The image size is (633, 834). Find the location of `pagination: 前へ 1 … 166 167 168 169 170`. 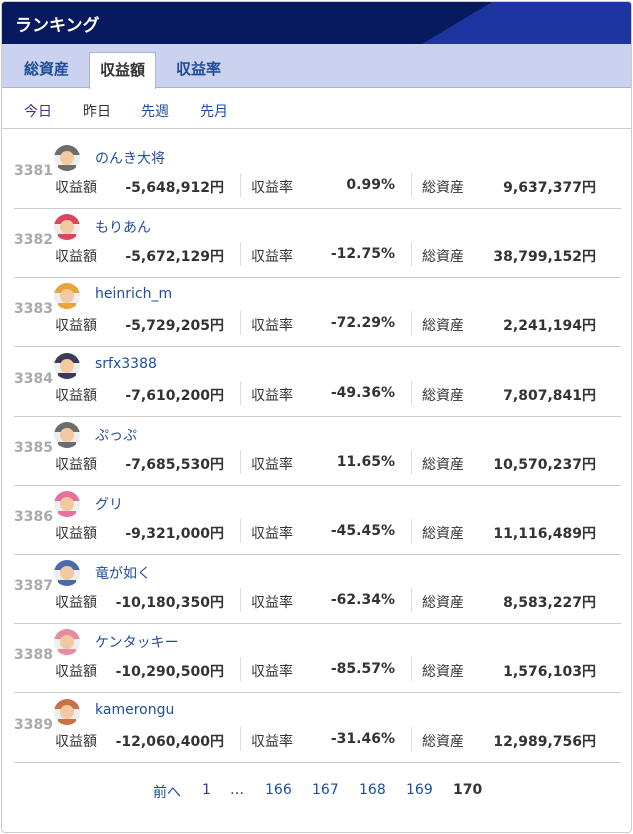

pagination: 前へ 1 … 166 167 168 169 170 is located at coordinates (316, 792).